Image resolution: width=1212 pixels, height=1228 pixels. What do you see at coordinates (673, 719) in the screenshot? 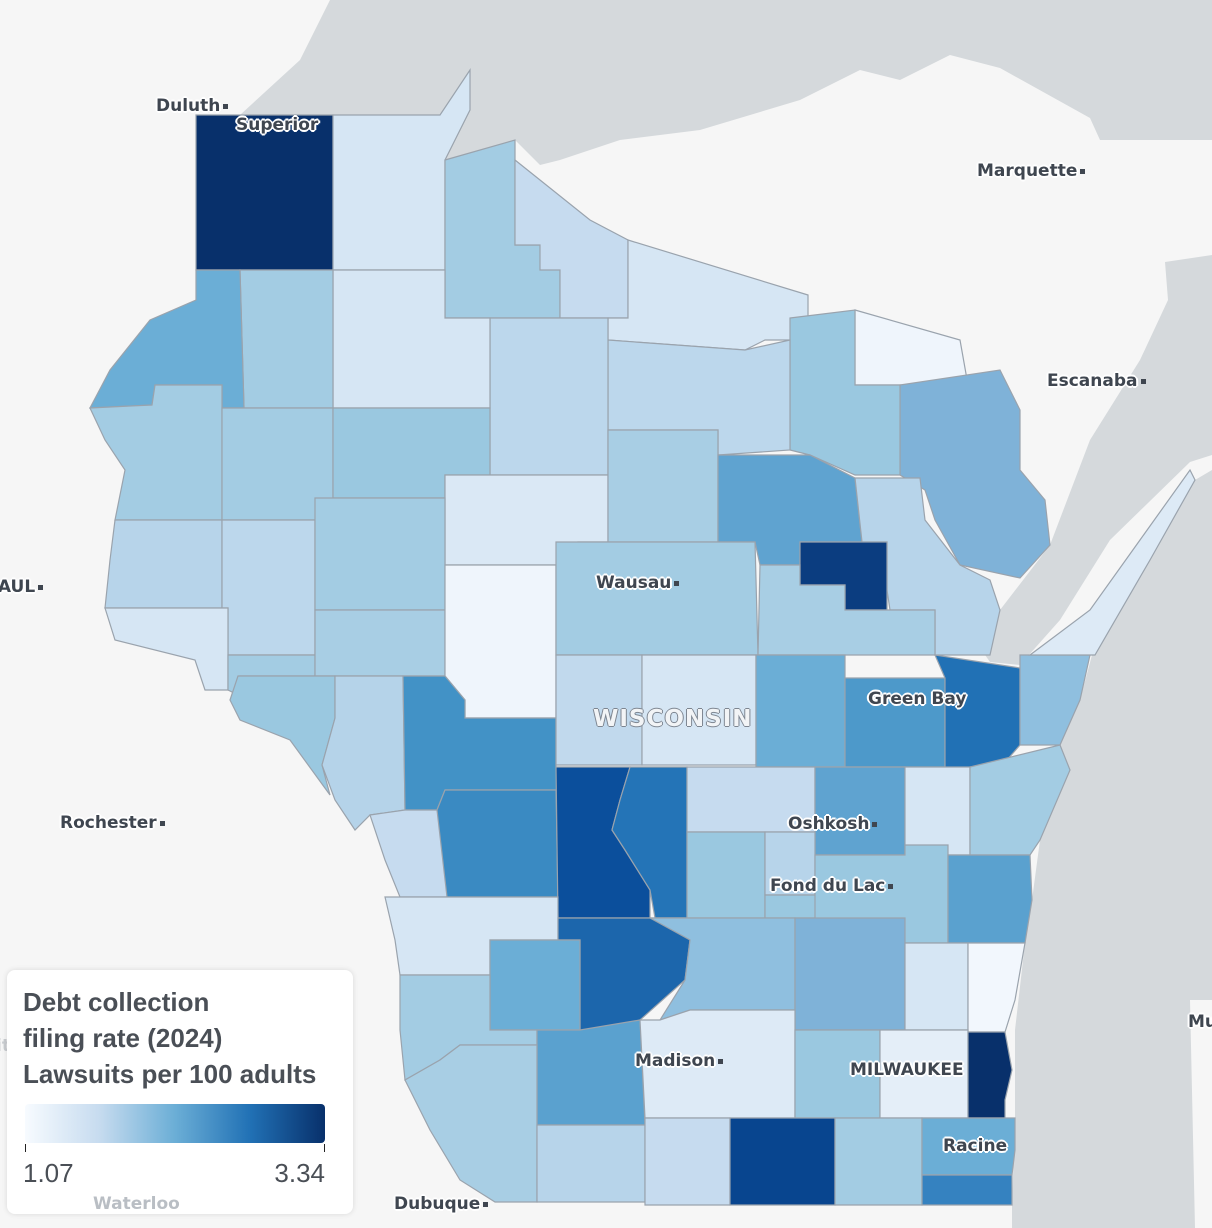
I see `state-label-wisconsin: WISCONSIN` at bounding box center [673, 719].